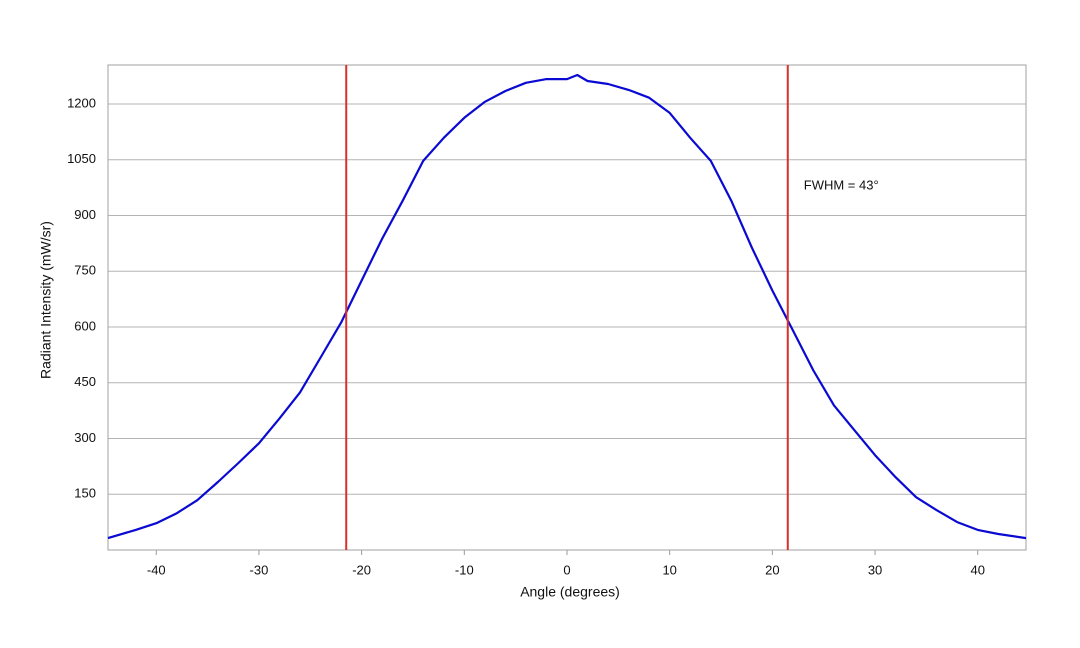  Describe the element at coordinates (81, 158) in the screenshot. I see `y-tick-label: 1050` at that location.